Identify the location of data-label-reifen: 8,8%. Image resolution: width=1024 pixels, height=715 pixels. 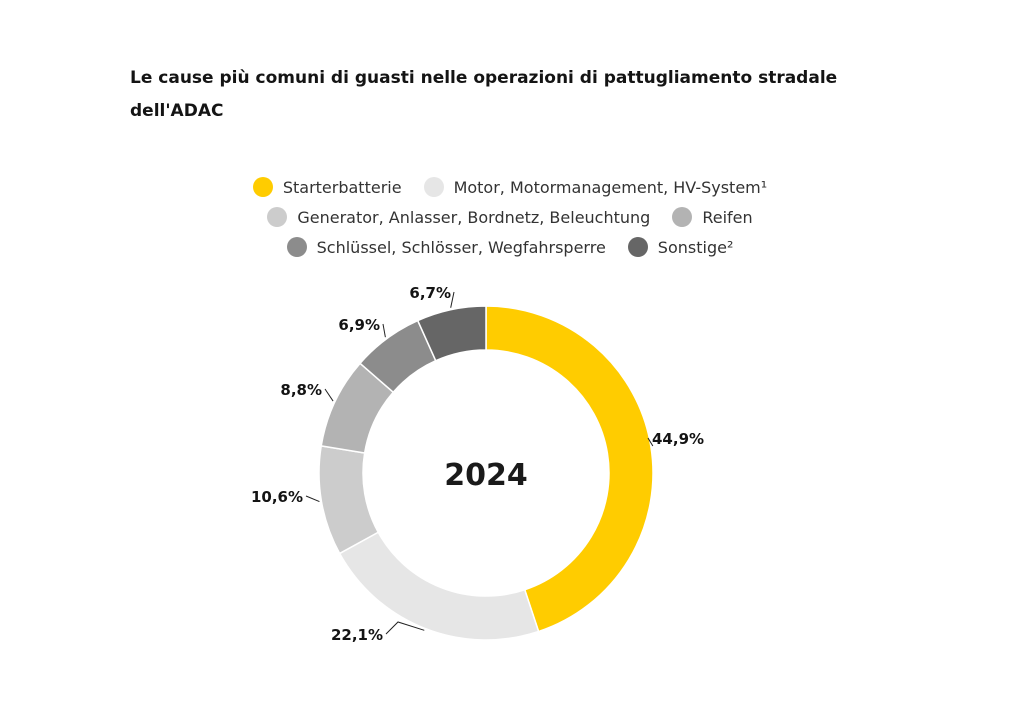
(301, 390).